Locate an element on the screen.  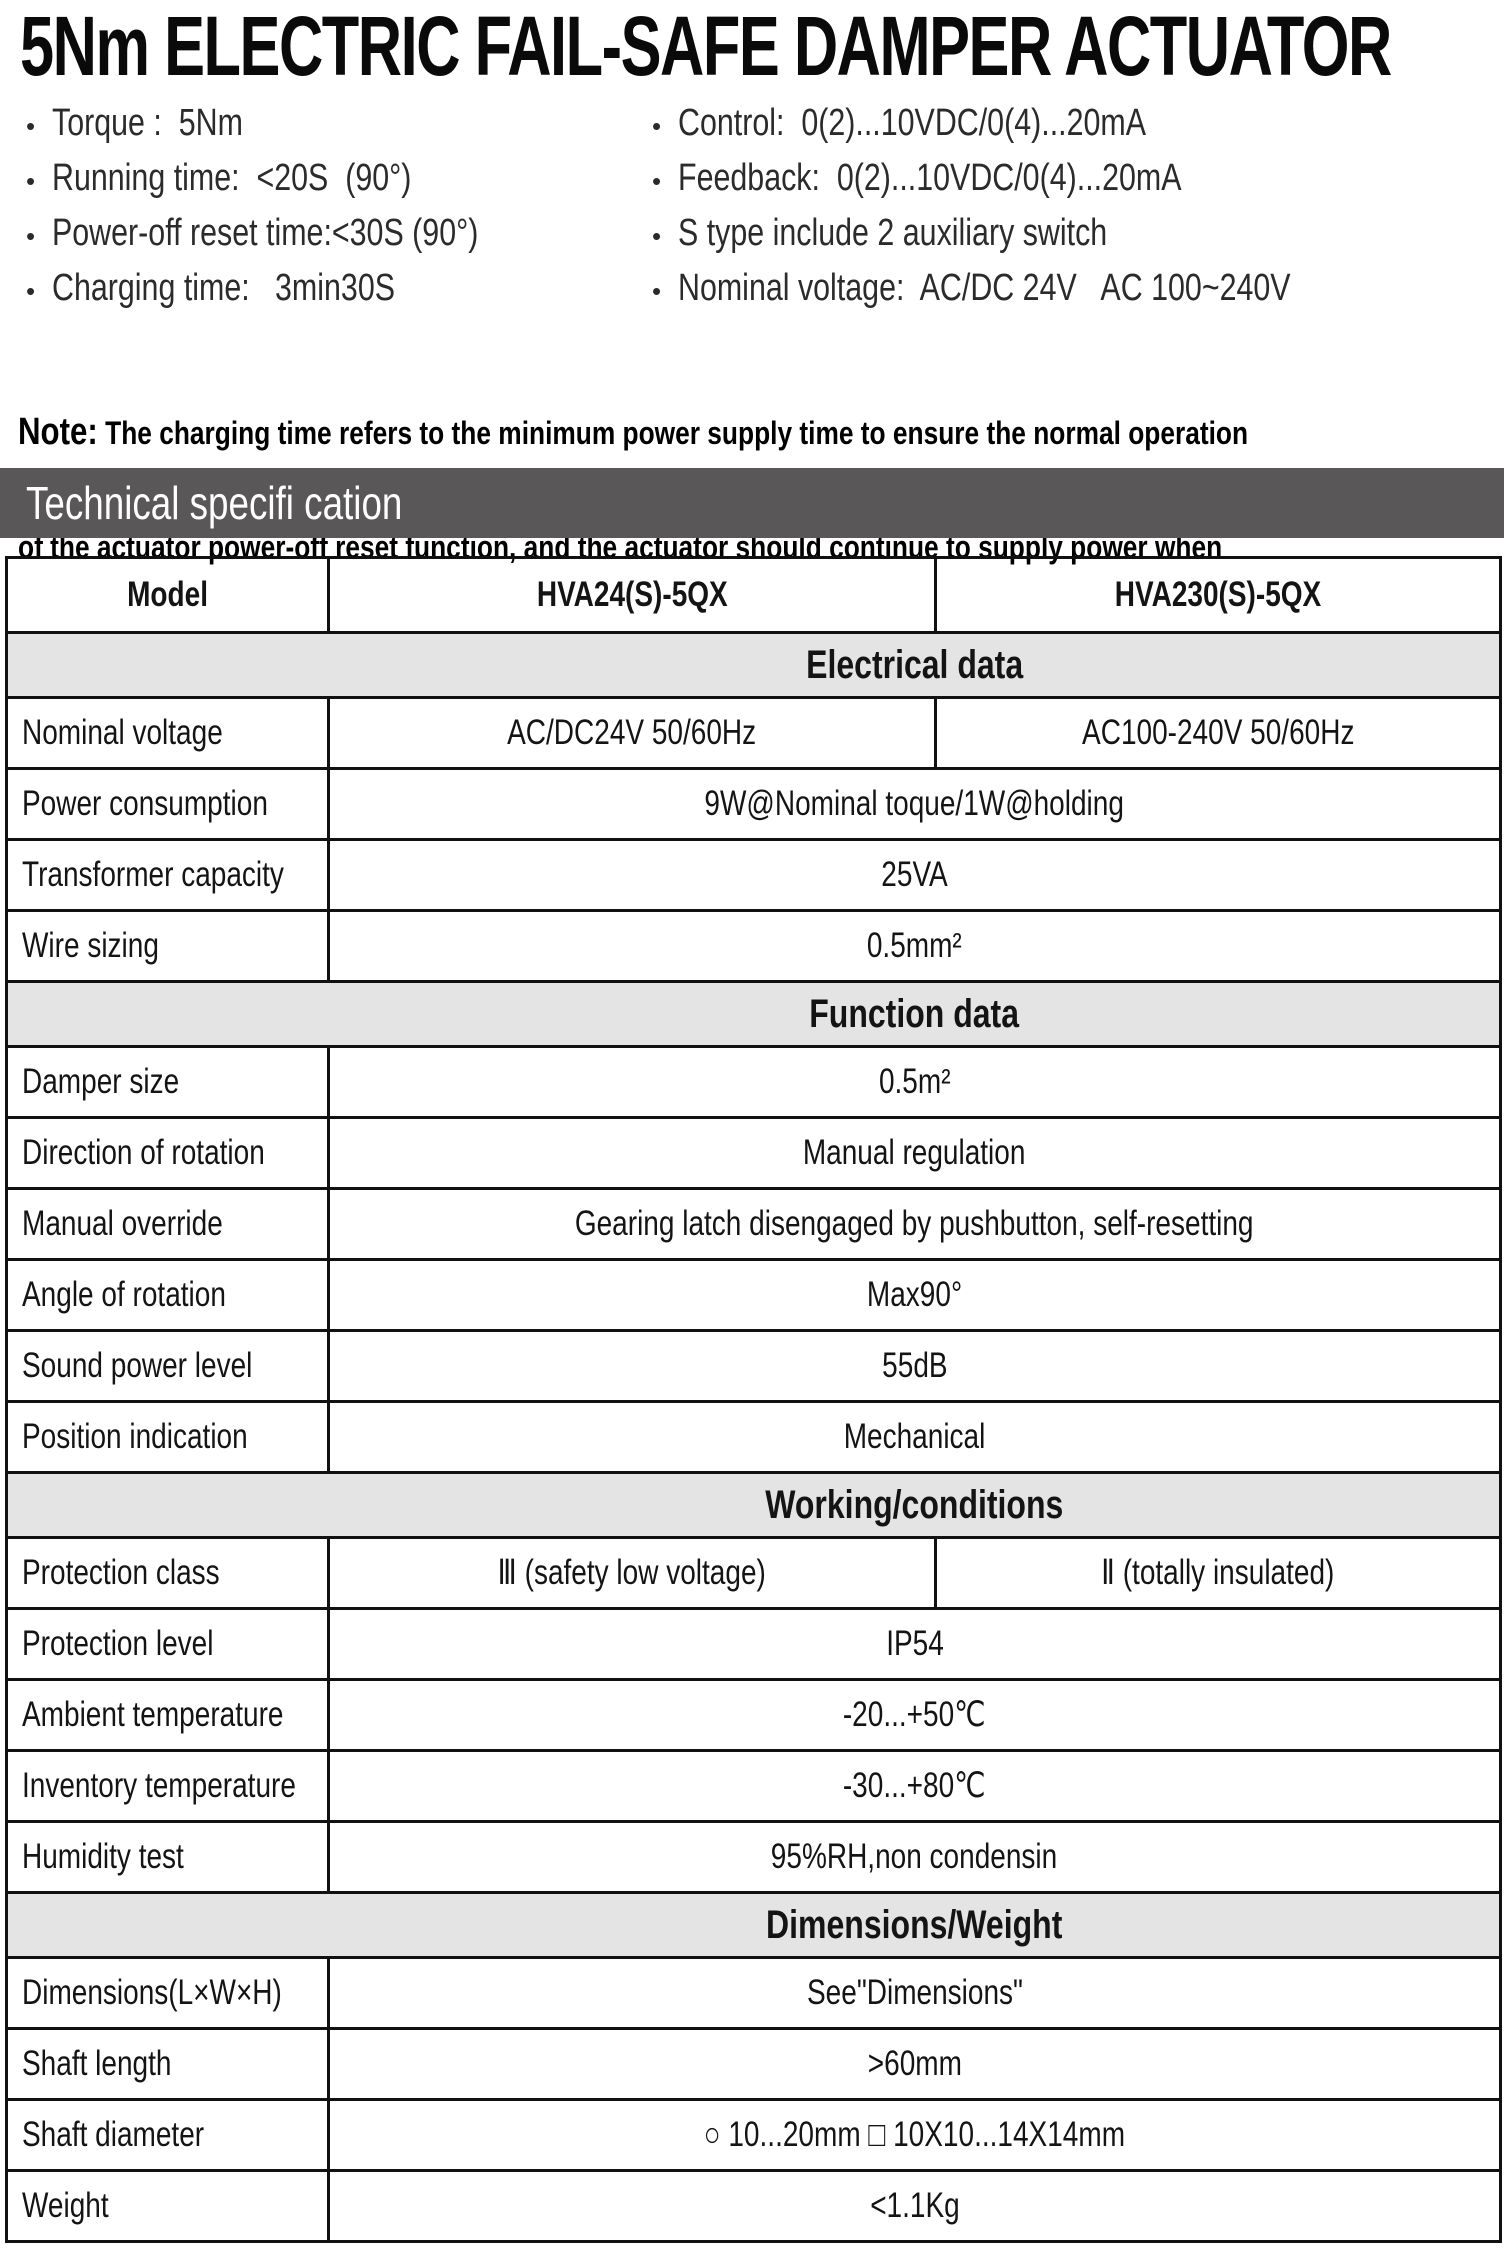
section-title-cell: Working/conditions is located at coordinates (753, 1505).